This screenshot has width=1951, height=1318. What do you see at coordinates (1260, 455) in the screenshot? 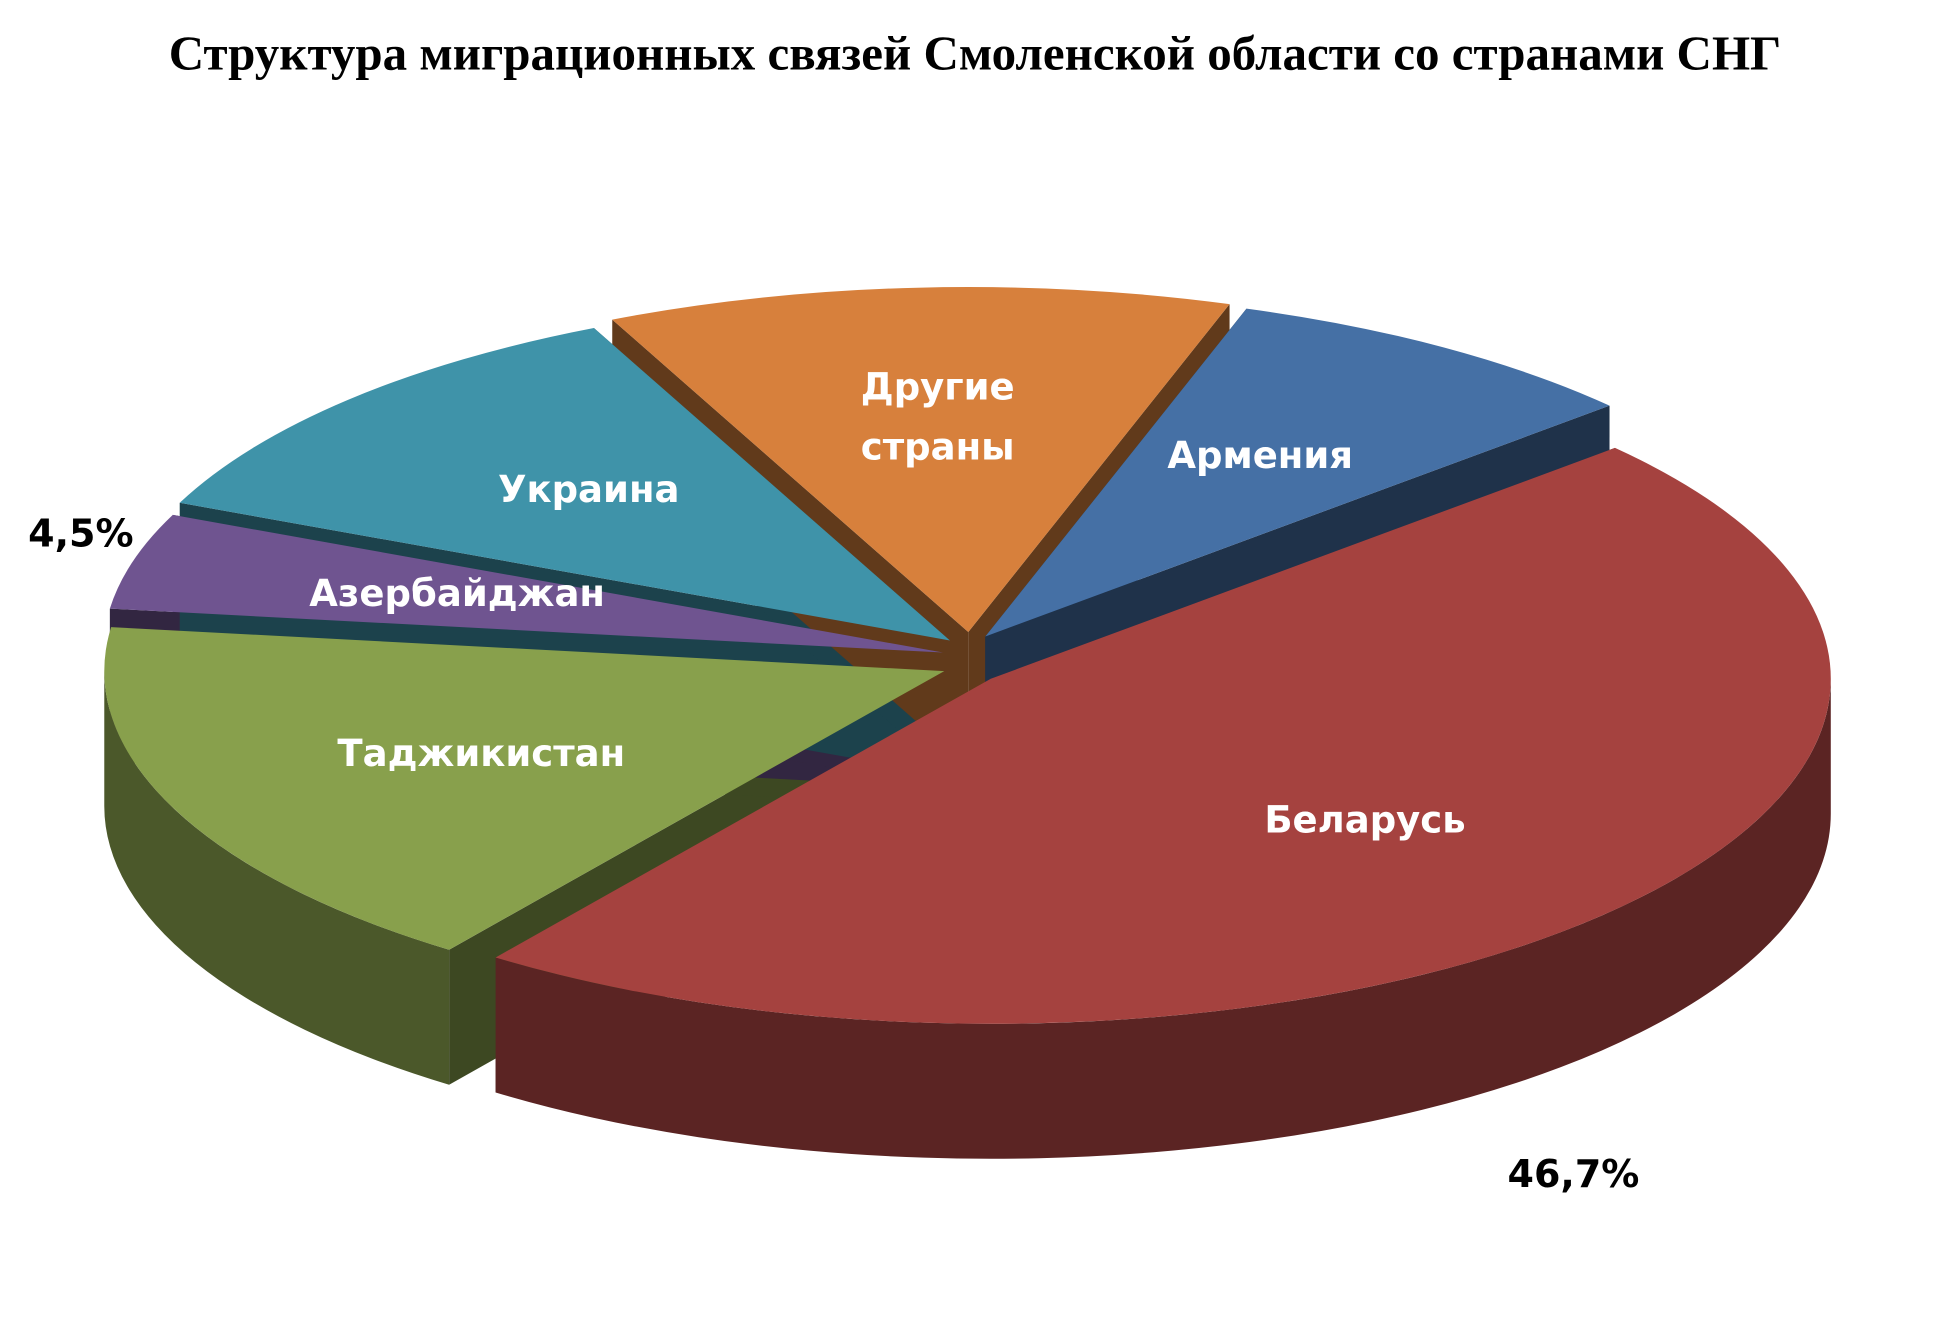
I see `category-label: Армения` at bounding box center [1260, 455].